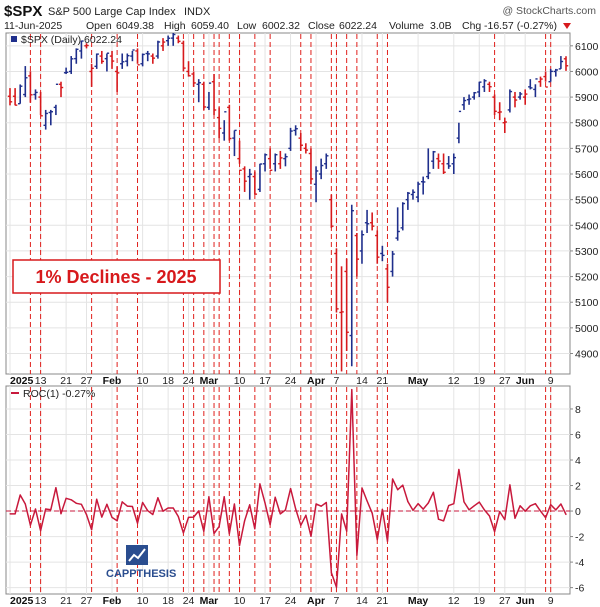  What do you see at coordinates (587, 226) in the screenshot?
I see `price-y-tick-label: 5400` at bounding box center [587, 226].